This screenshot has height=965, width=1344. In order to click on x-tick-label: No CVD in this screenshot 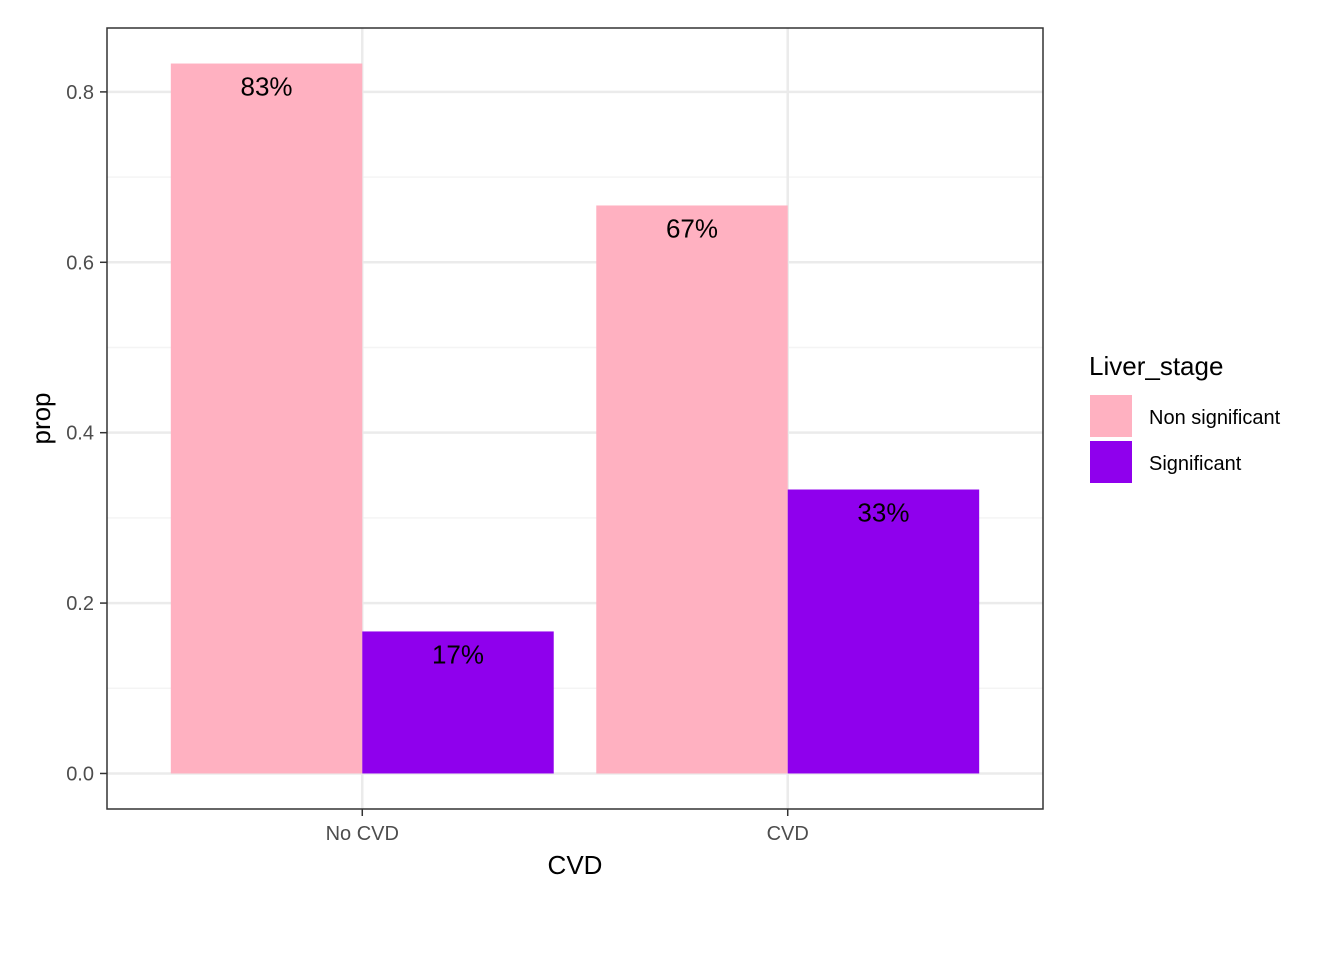, I will do `click(362, 834)`.